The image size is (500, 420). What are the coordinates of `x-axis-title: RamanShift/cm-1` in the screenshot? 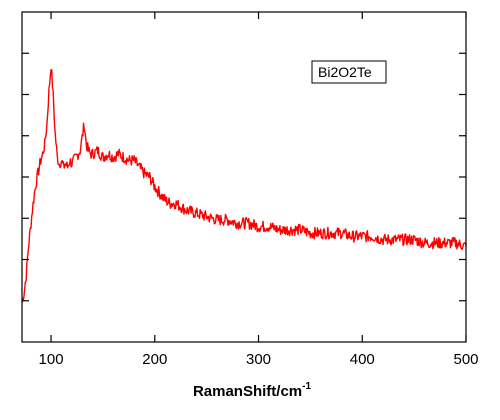 It's located at (252, 390).